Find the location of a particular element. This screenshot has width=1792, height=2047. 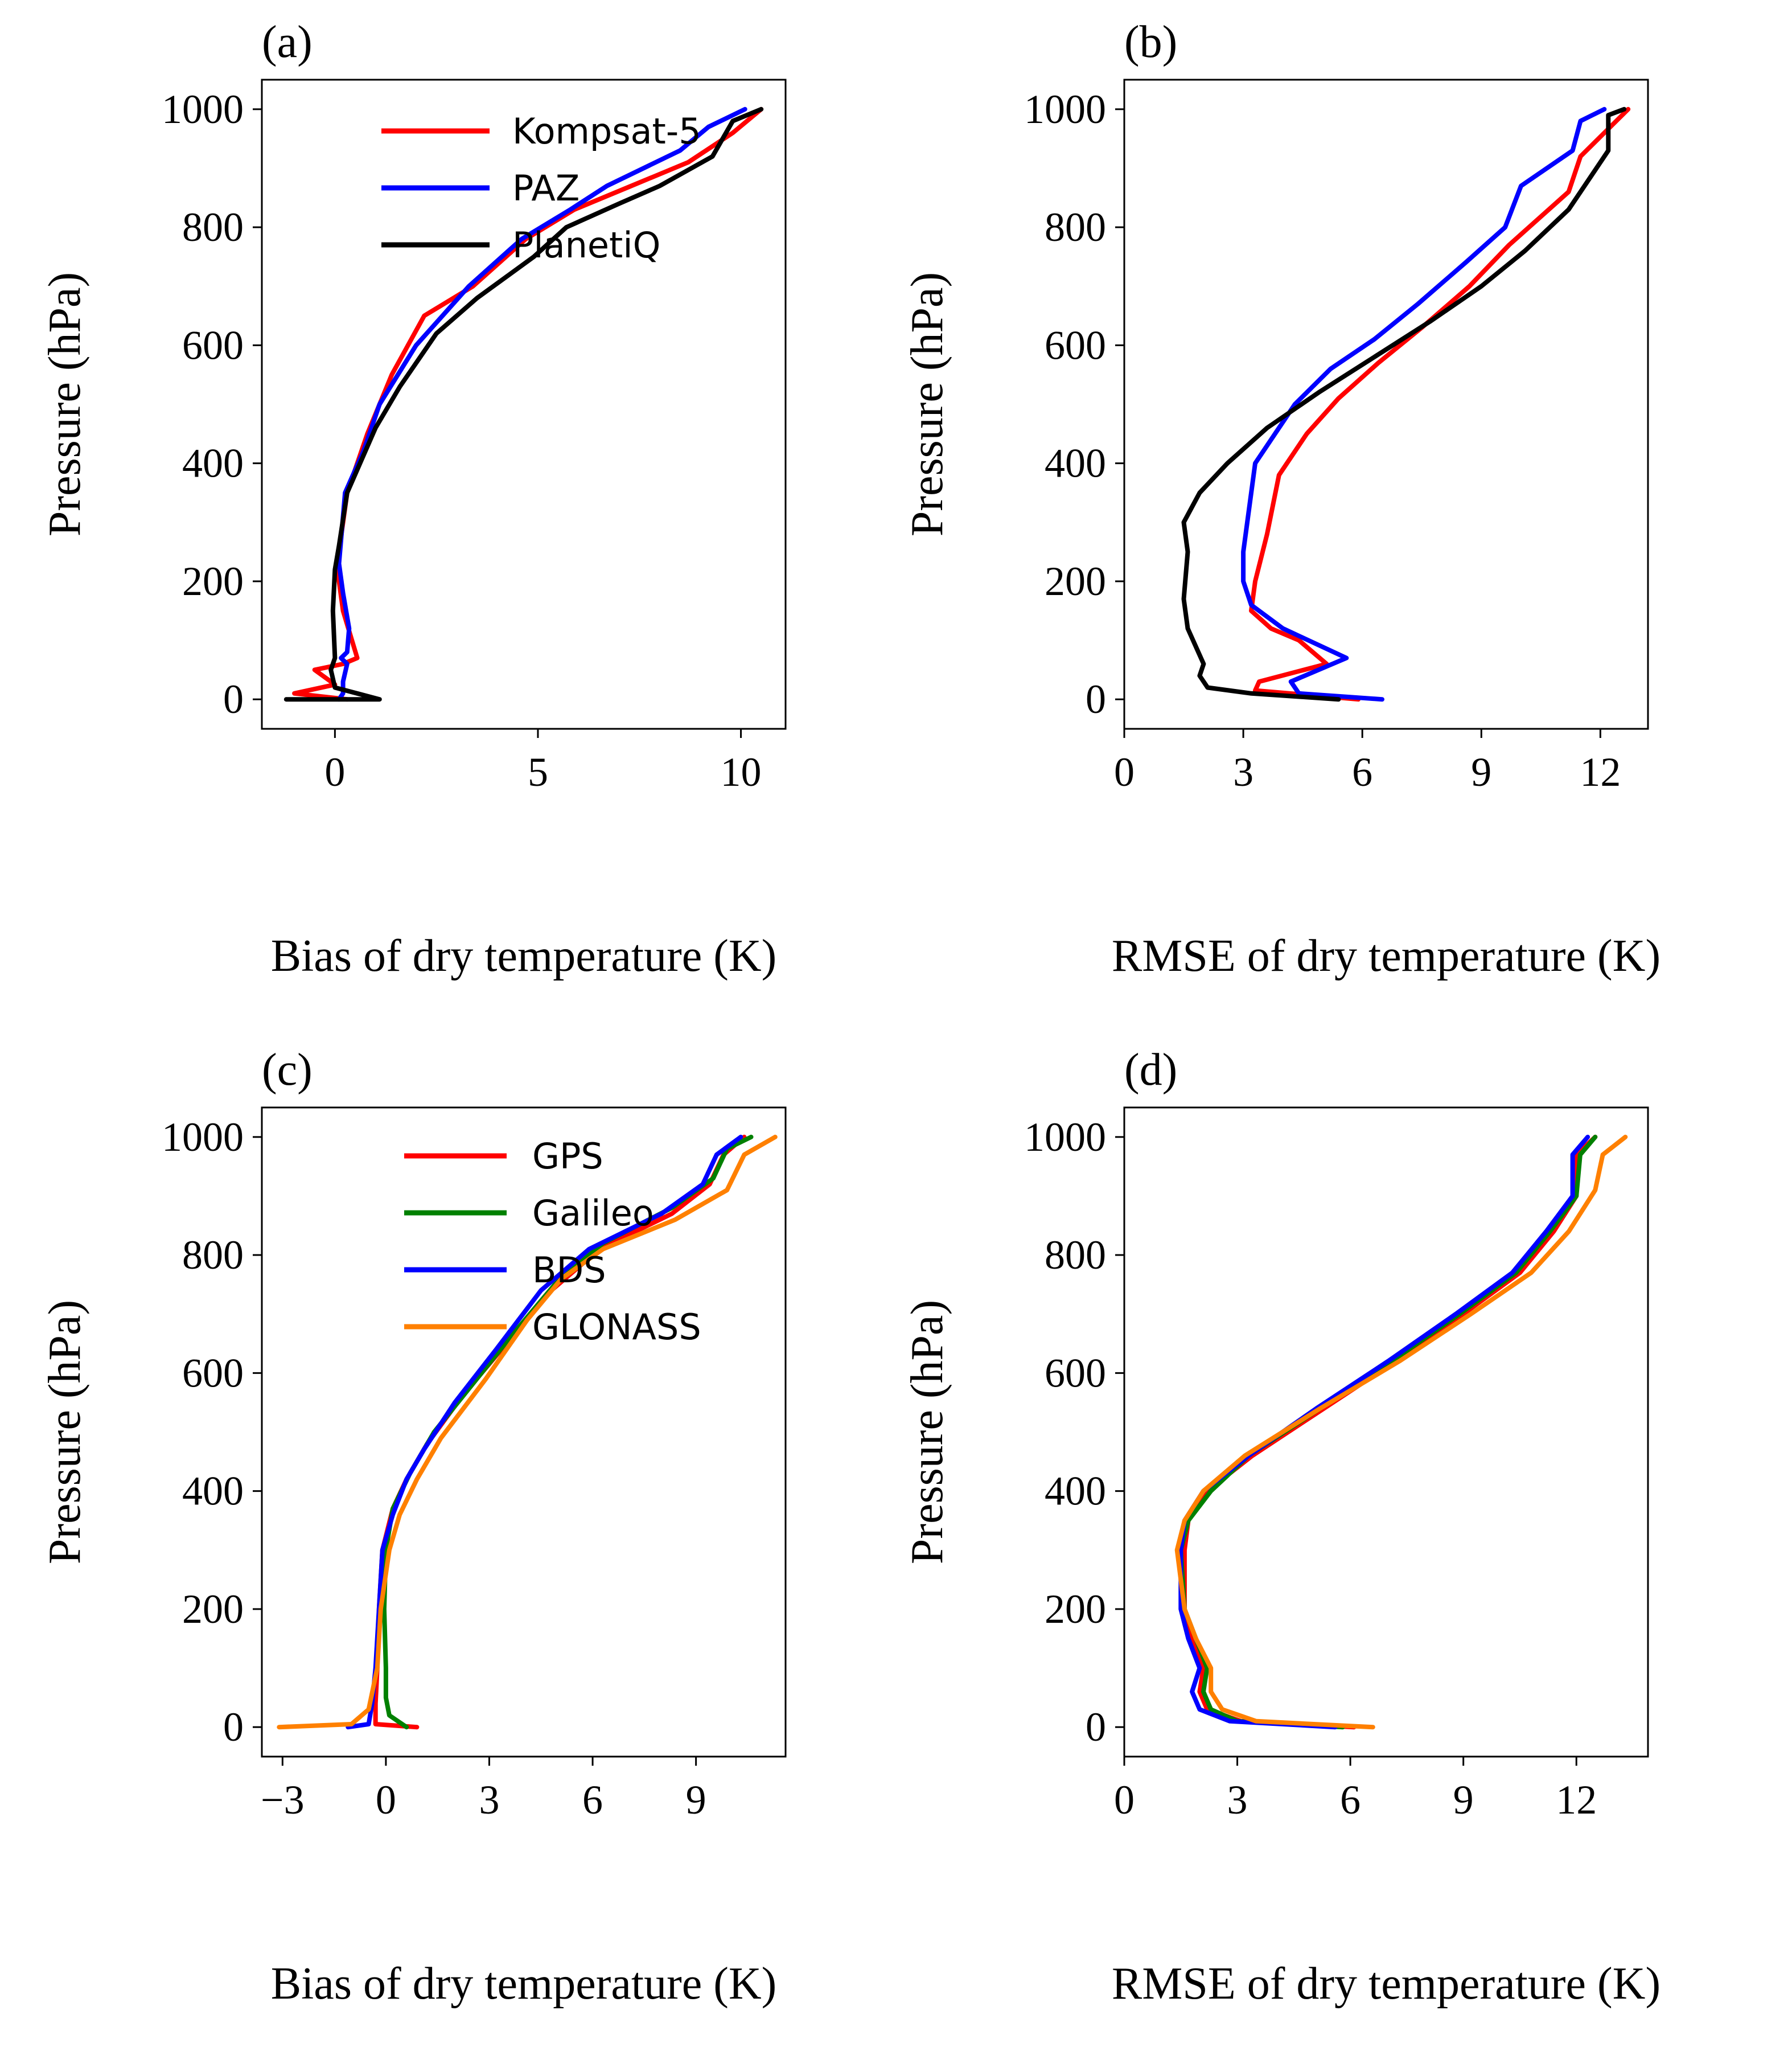

panel-label: (d) is located at coordinates (1150, 1070).